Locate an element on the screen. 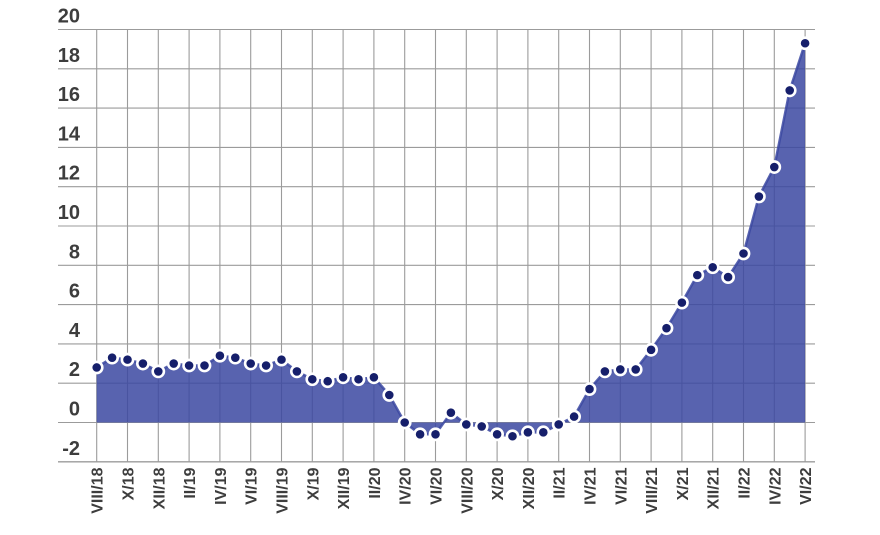 This screenshot has width=880, height=535. x-axis-label: IV/19 is located at coordinates (221, 485).